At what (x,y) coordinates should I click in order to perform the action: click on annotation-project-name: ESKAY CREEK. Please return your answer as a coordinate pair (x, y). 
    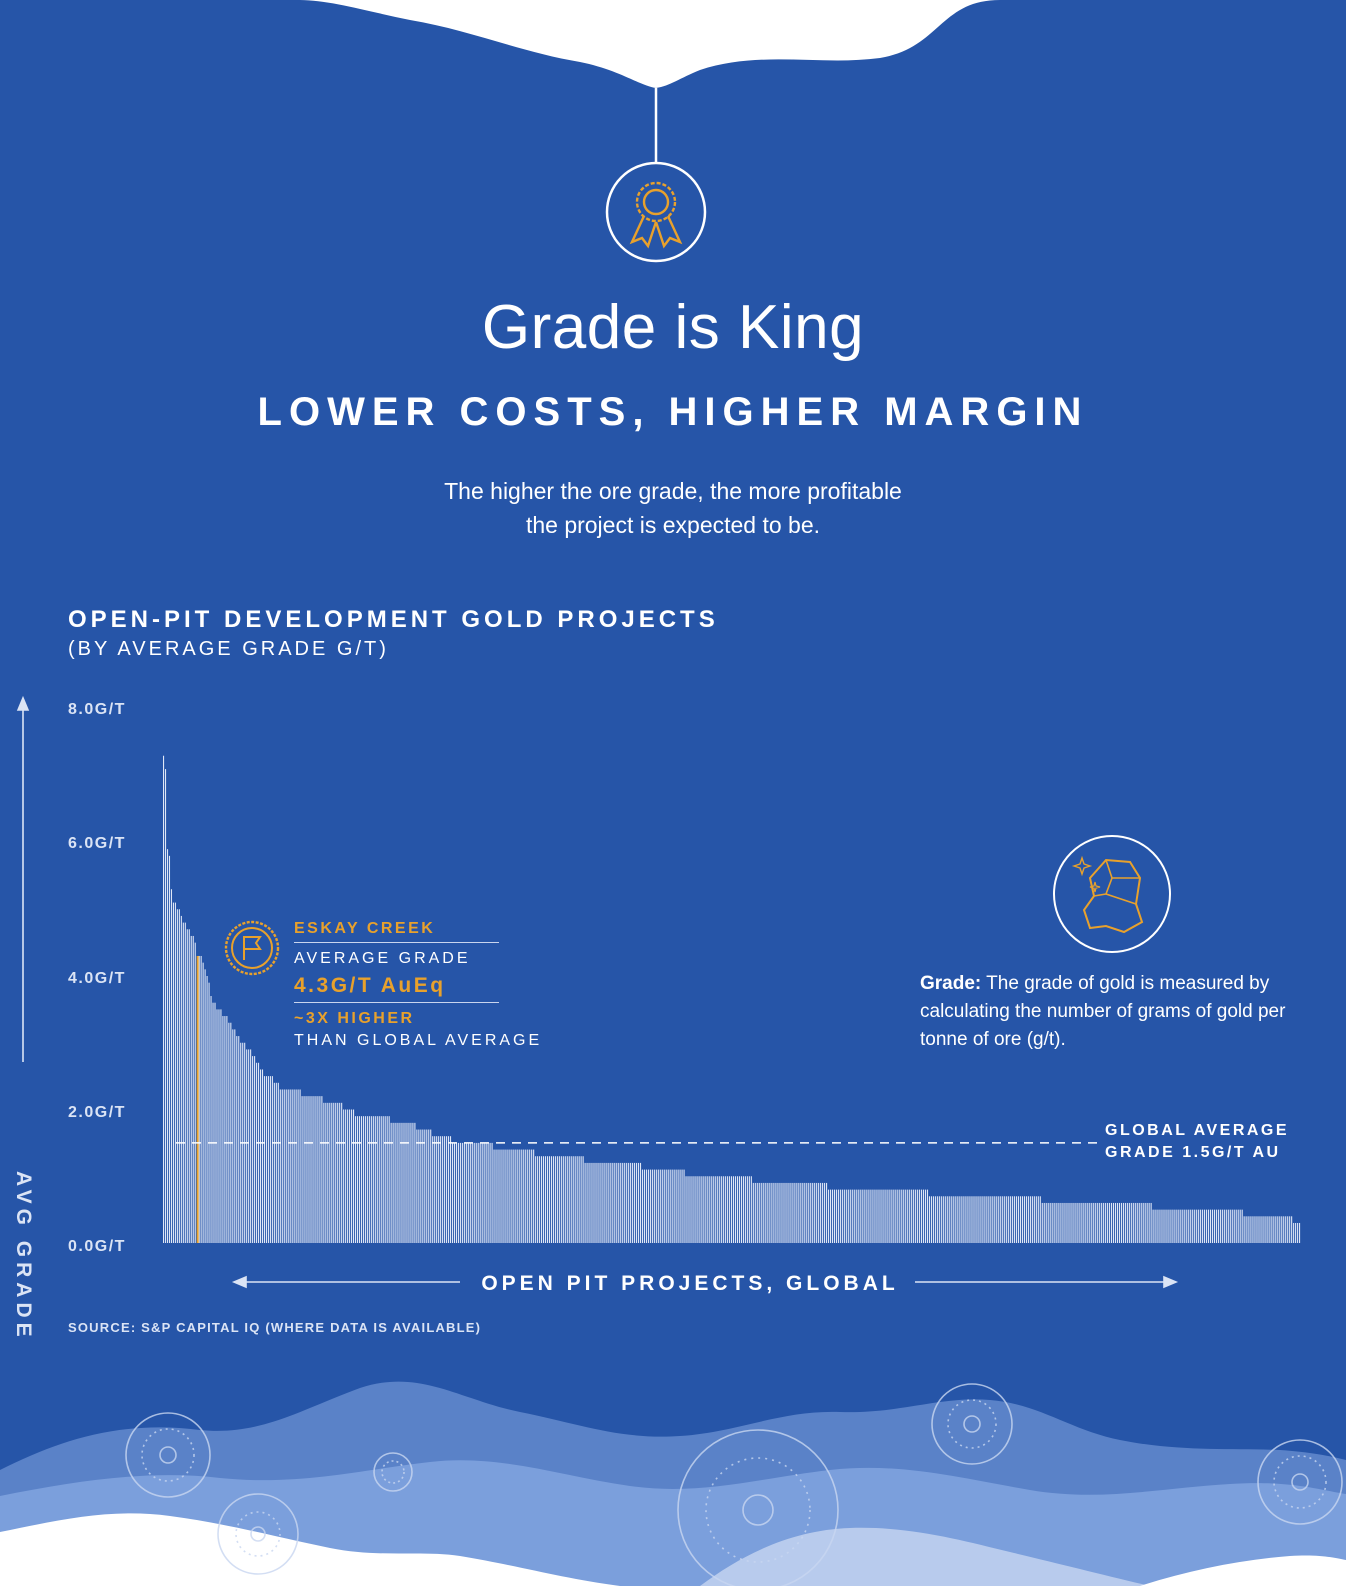
    Looking at the image, I should click on (365, 928).